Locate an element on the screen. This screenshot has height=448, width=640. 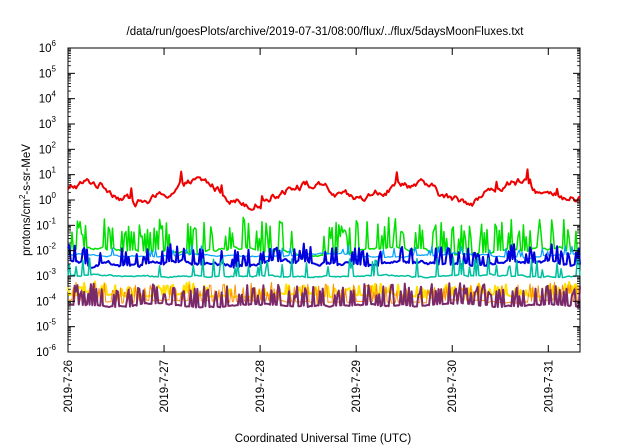
y-tick-label: 10⁻⁵ is located at coordinates (46, 326).